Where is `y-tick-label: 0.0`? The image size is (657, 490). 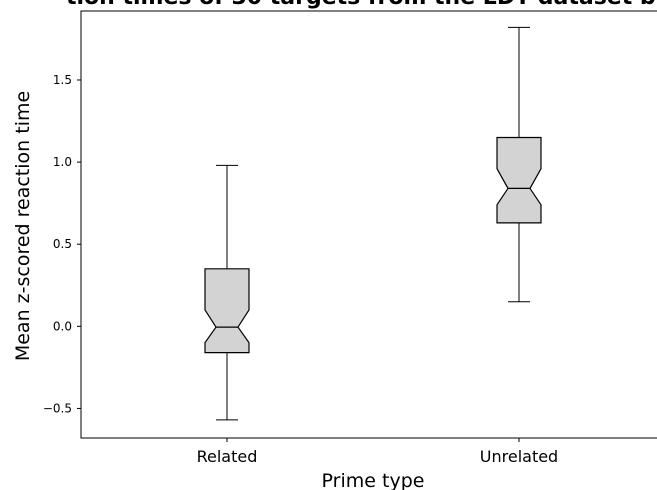
y-tick-label: 0.0 is located at coordinates (62, 326).